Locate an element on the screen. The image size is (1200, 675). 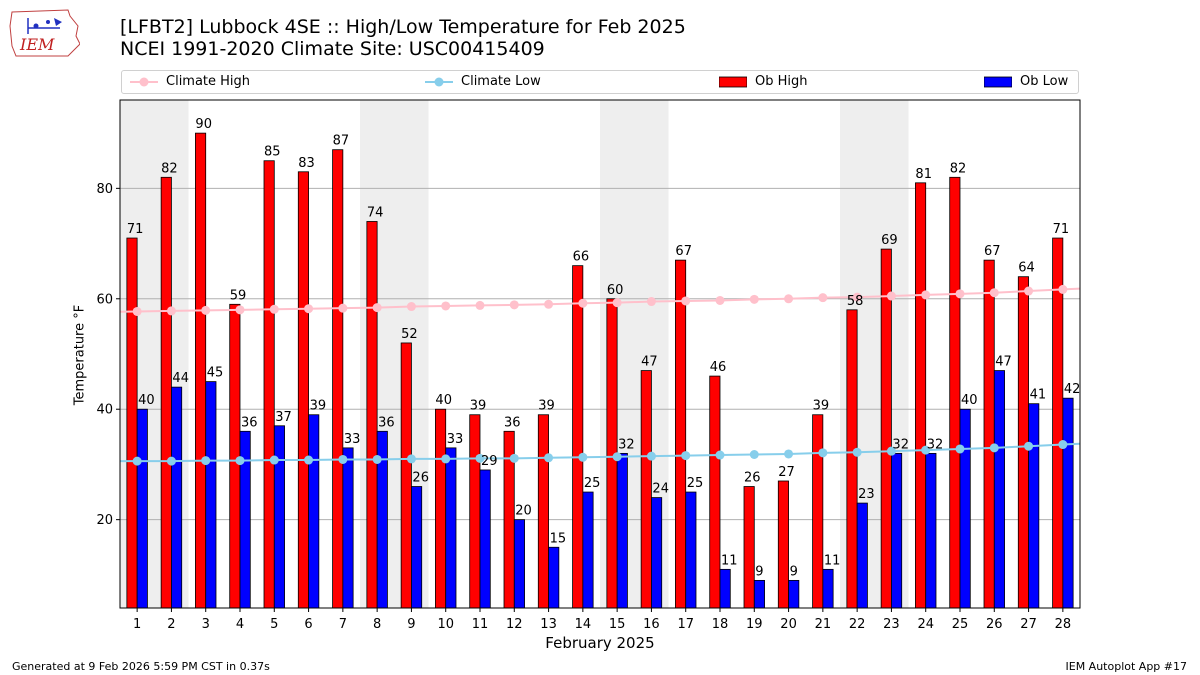
legend-item-ob-low: Ob Low is located at coordinates (1026, 81).